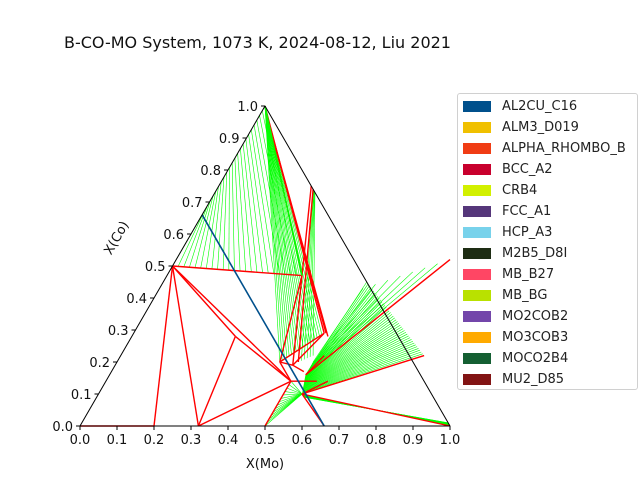 This screenshot has height=480, width=640. Describe the element at coordinates (136, 299) in the screenshot. I see `y-tick-label: 0.4` at that location.